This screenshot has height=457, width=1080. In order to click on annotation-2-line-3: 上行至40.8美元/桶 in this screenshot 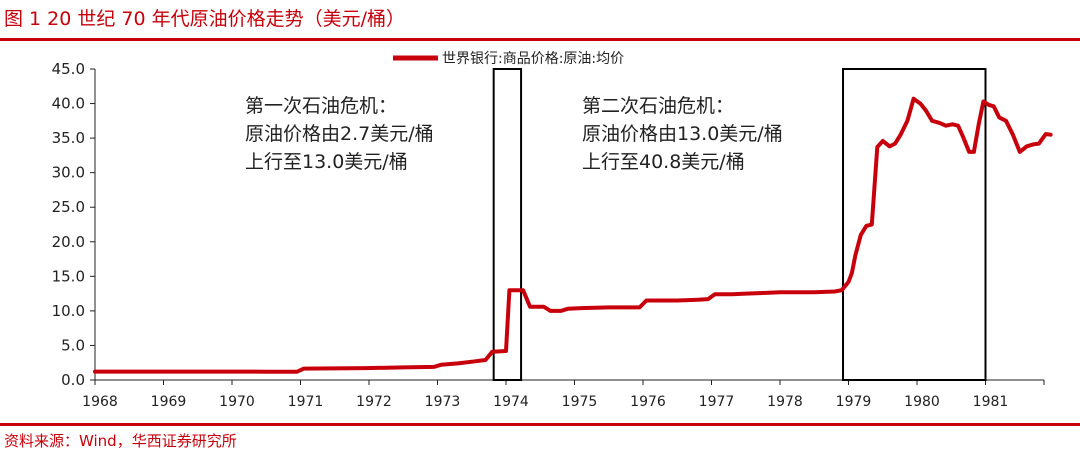, I will do `click(663, 162)`.